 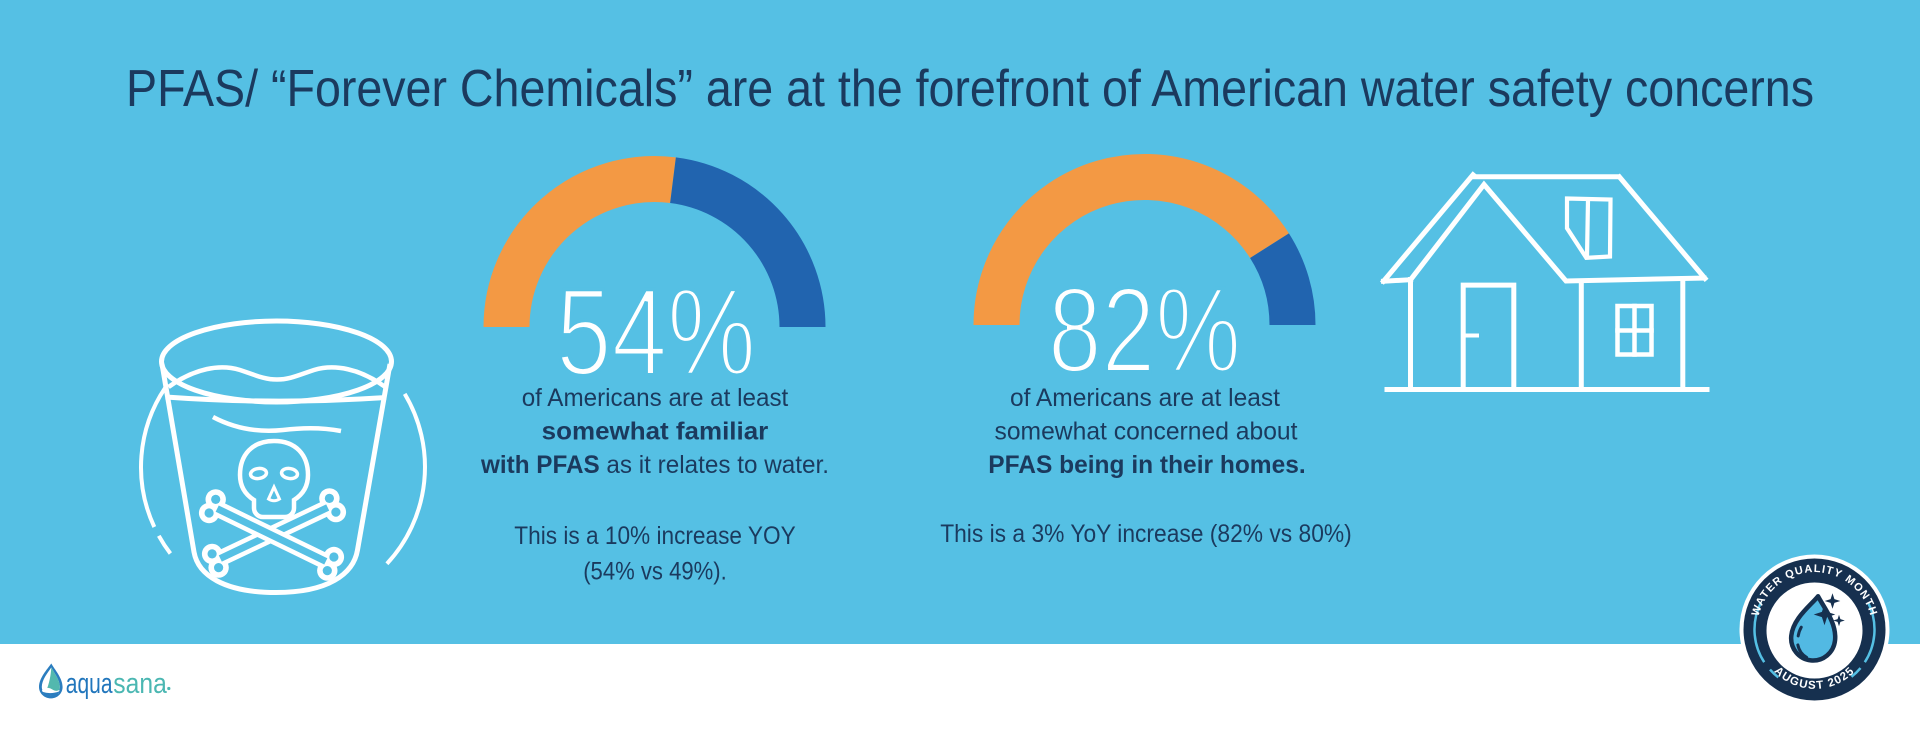 What do you see at coordinates (1146, 534) in the screenshot?
I see `svg-text:This is a 3% YoY increase (82%: This is a 3% YoY increase (82% vs 80%)` at bounding box center [1146, 534].